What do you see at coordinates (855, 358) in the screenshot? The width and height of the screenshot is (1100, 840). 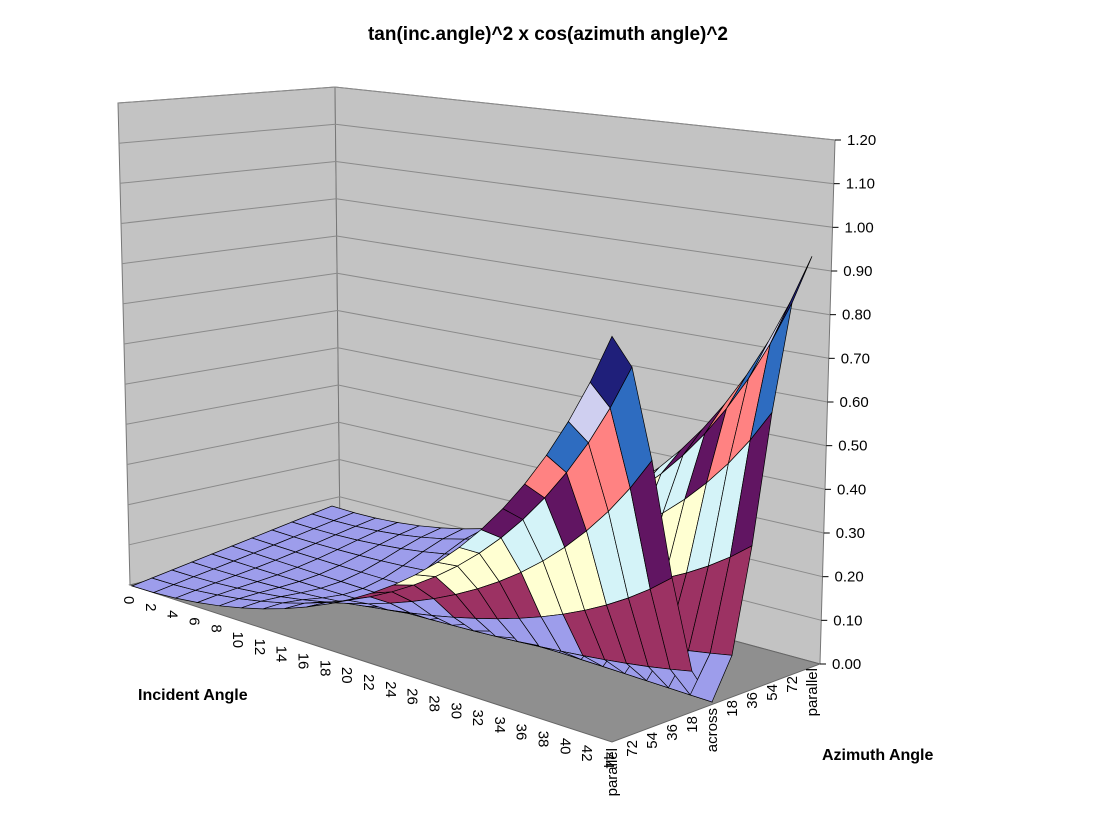 I see `z-tick-label: 0.70` at bounding box center [855, 358].